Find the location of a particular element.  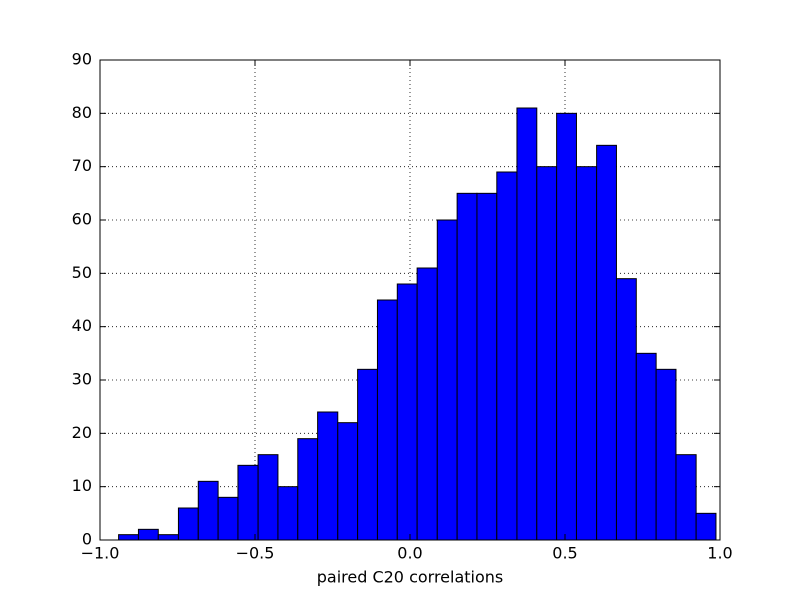

x-tick-label: 1.0 is located at coordinates (719, 553).